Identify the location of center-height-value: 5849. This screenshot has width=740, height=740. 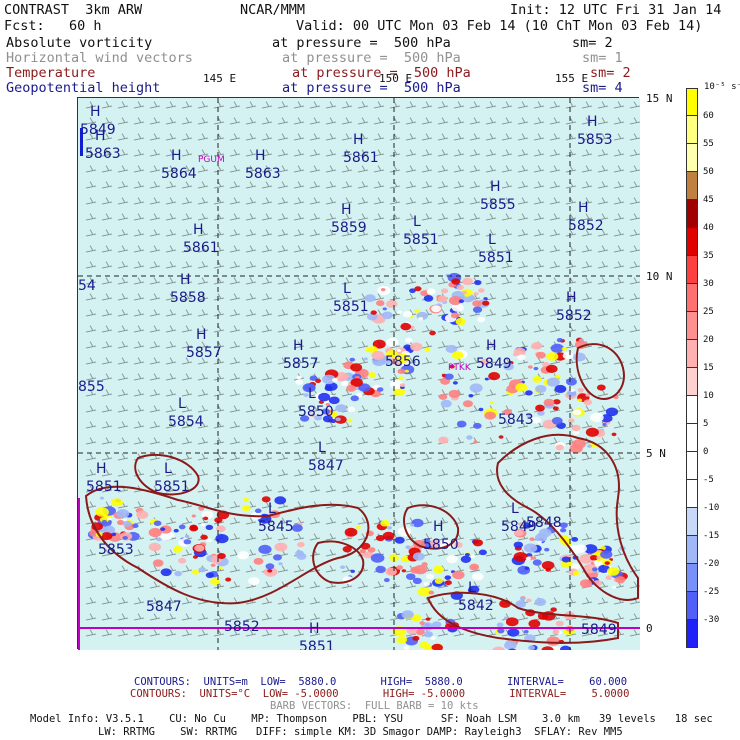
(519, 527).